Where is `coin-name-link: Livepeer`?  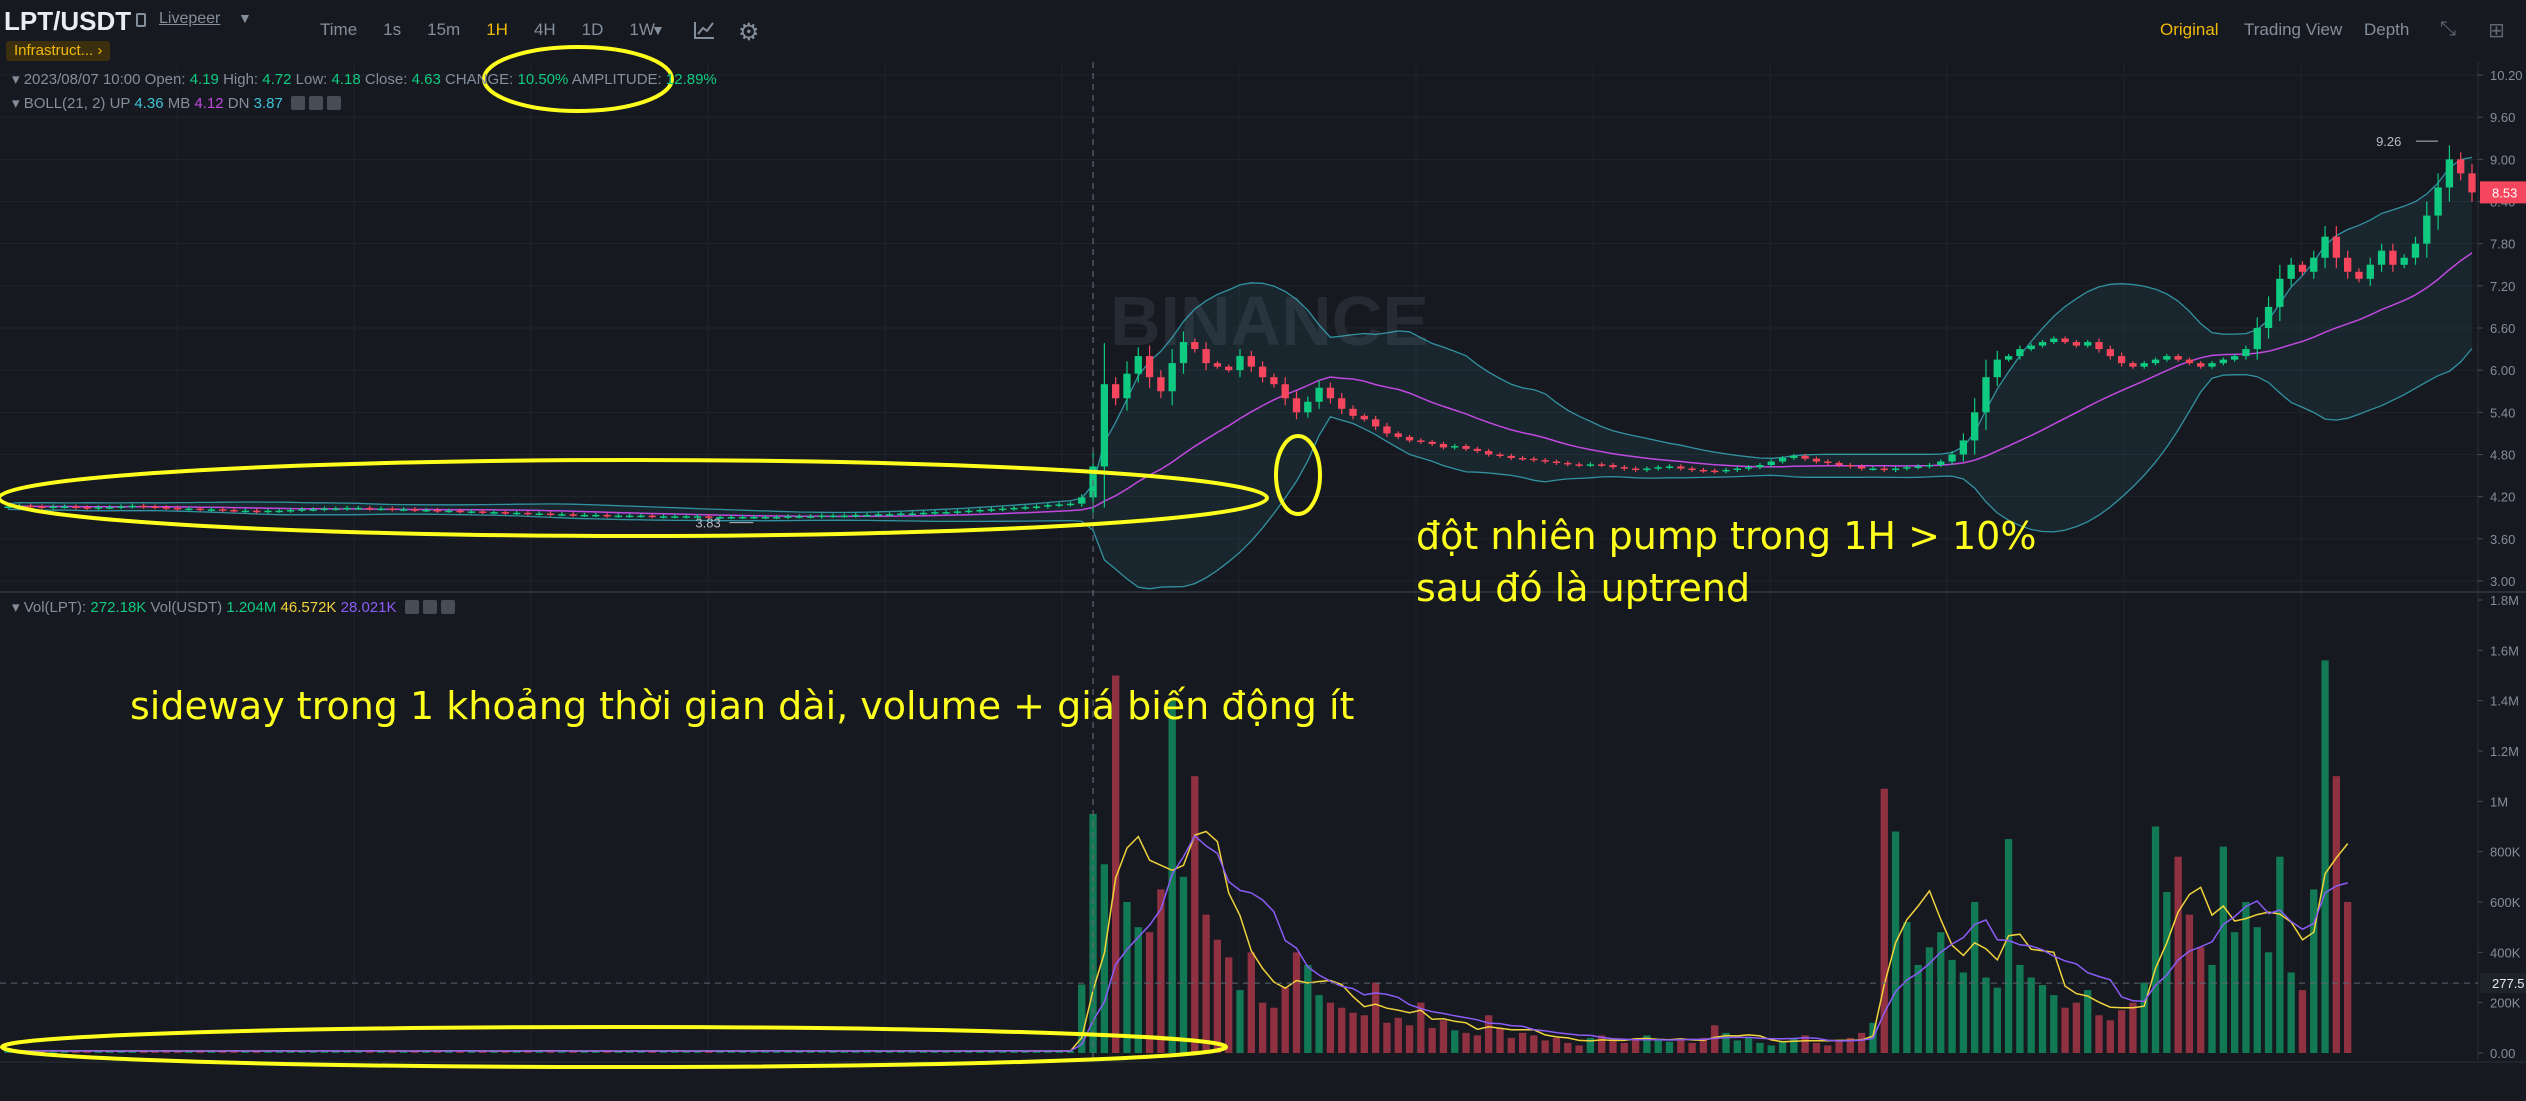 coin-name-link: Livepeer is located at coordinates (190, 18).